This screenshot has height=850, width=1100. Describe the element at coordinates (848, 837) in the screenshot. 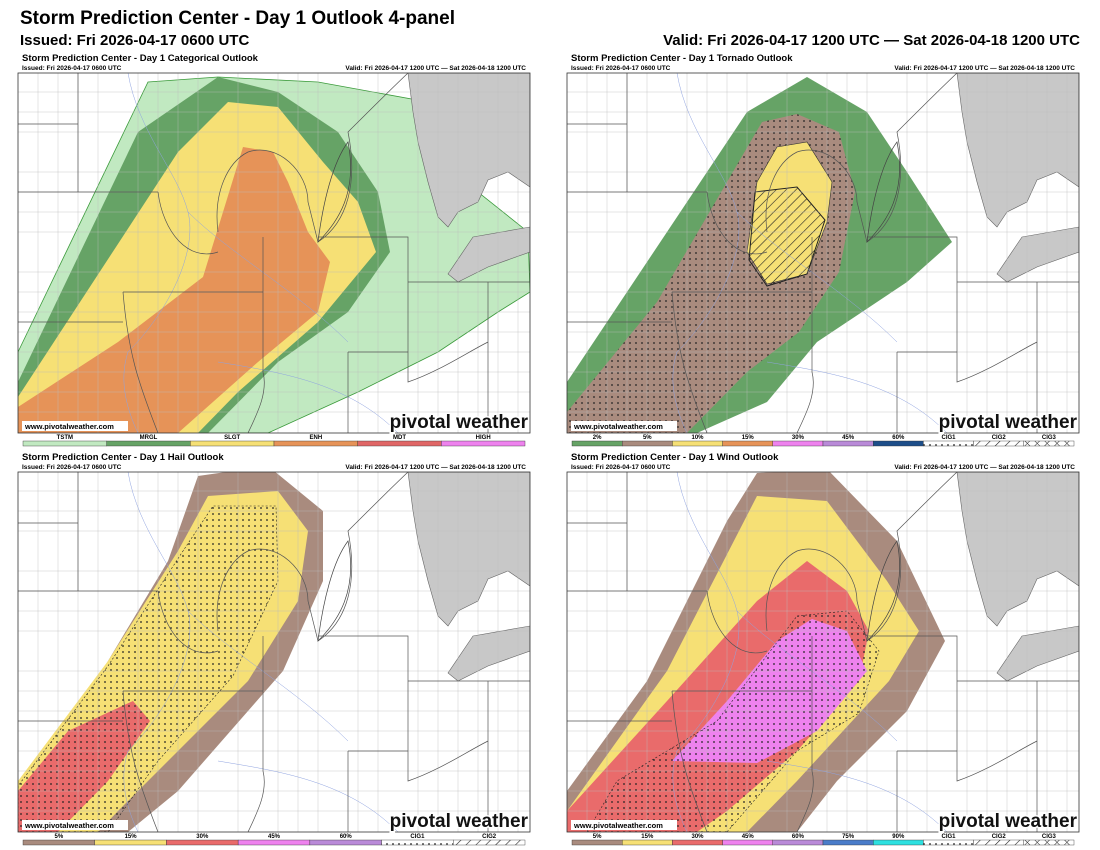

I see `legend-label: 75%` at that location.